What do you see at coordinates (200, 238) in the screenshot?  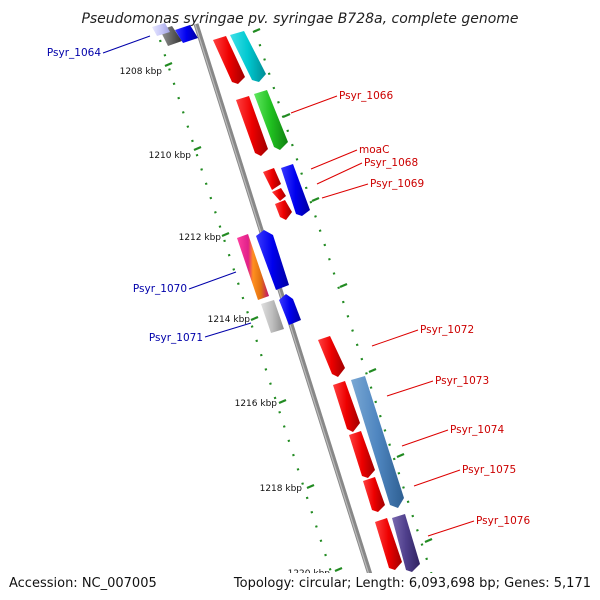 I see `tick-label-1212: 1212 kbp` at bounding box center [200, 238].